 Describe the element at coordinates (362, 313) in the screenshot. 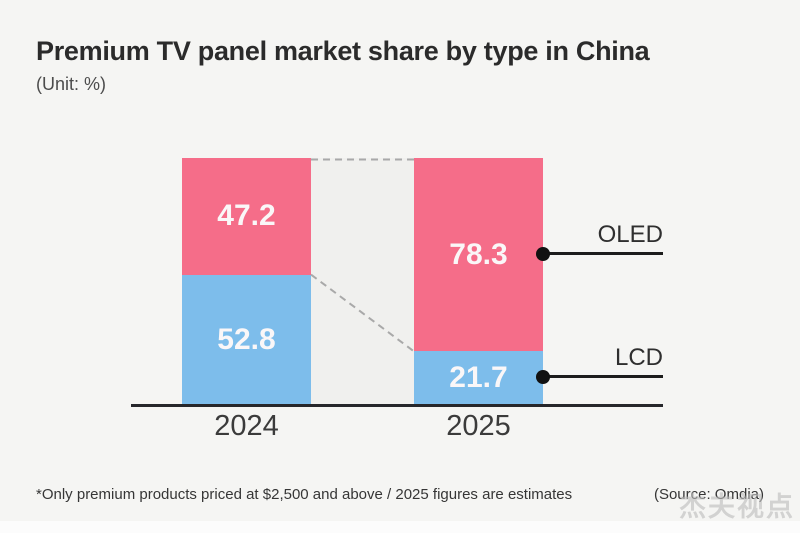

I see `connector-diagonal-line` at that location.